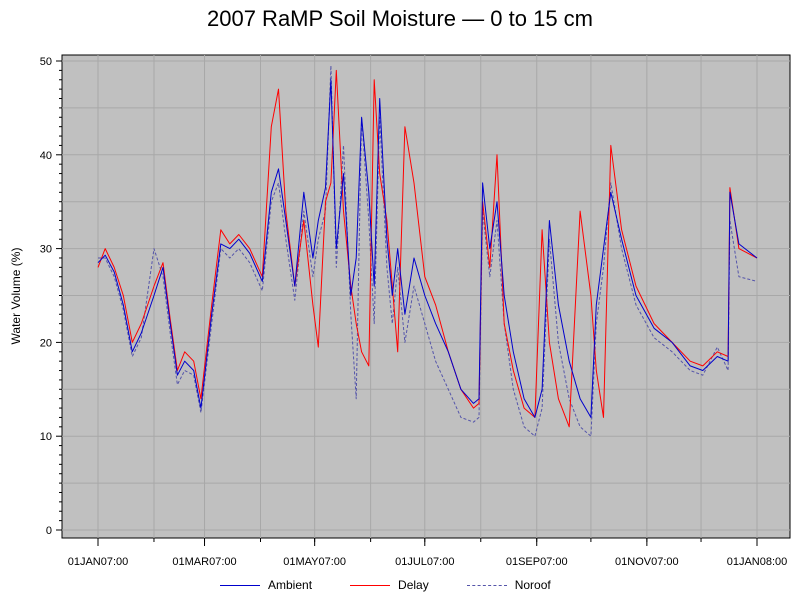 The width and height of the screenshot is (800, 600). Describe the element at coordinates (424, 562) in the screenshot. I see `x-tick-label: 01JUL07:00` at that location.